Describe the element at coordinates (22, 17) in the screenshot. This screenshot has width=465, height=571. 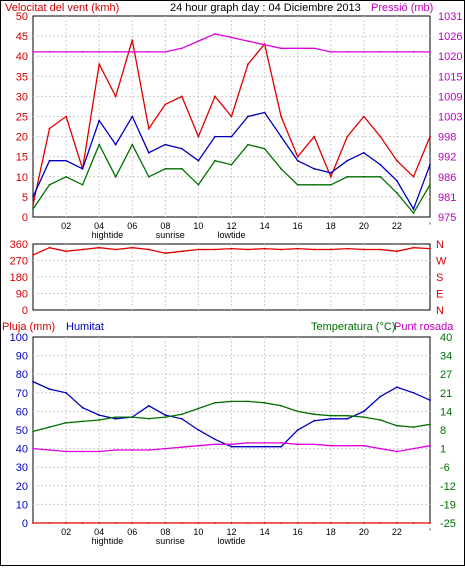
I see `wind-tick-label: 50` at that location.